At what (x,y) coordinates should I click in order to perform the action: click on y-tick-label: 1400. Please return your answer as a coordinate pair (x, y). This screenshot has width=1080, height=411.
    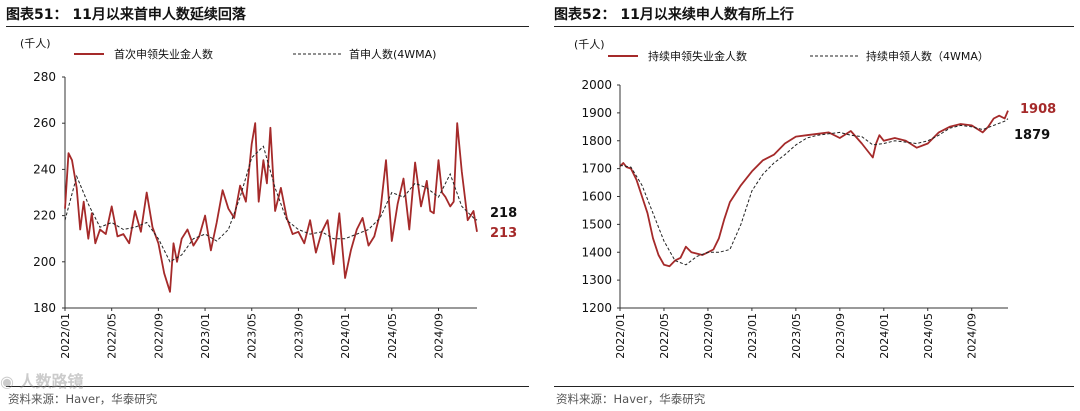
    Looking at the image, I should click on (596, 252).